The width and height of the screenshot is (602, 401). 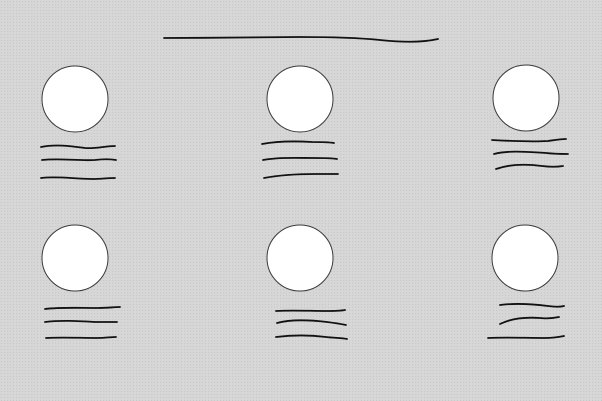 I want to click on title-line, so click(x=301, y=39).